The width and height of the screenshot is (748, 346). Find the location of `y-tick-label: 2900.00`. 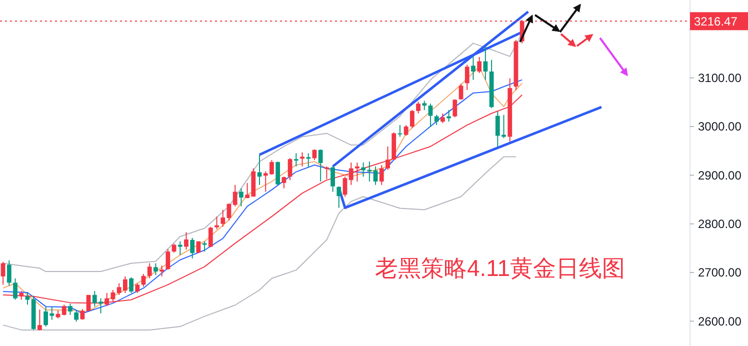

y-tick-label: 2900.00 is located at coordinates (720, 175).